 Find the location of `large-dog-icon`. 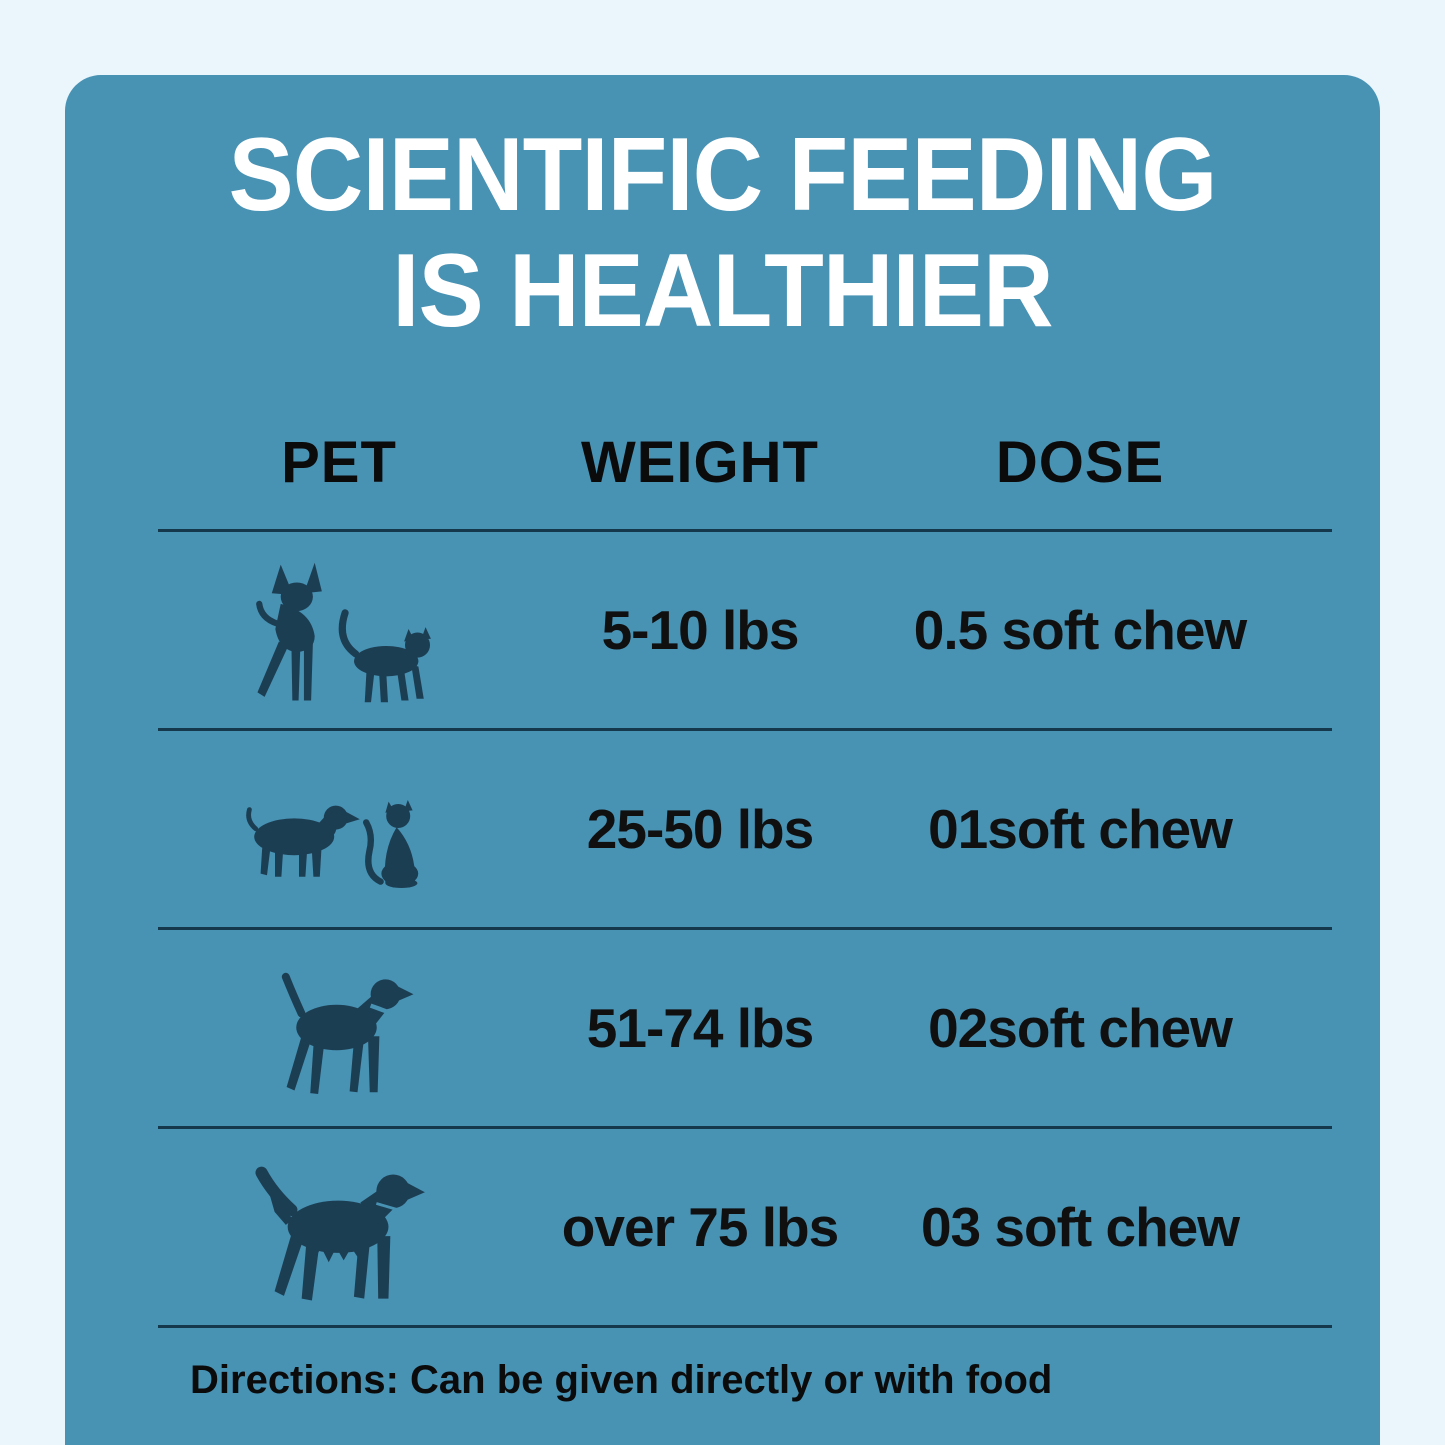

large-dog-icon is located at coordinates (340, 1233).